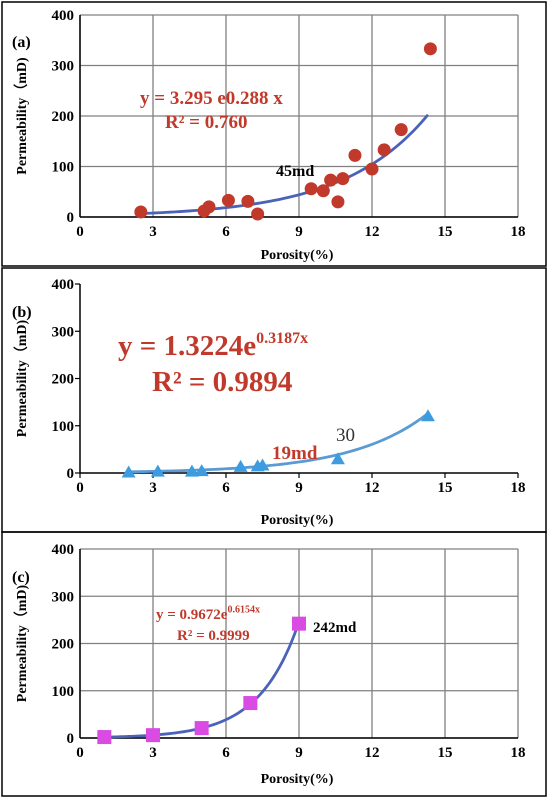 The height and width of the screenshot is (798, 550). Describe the element at coordinates (22, 312) in the screenshot. I see `panel-label: (b)` at that location.